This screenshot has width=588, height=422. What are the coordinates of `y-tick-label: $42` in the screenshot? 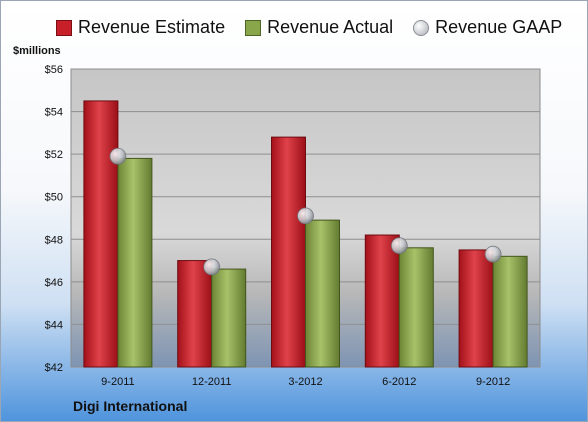 It's located at (54, 368).